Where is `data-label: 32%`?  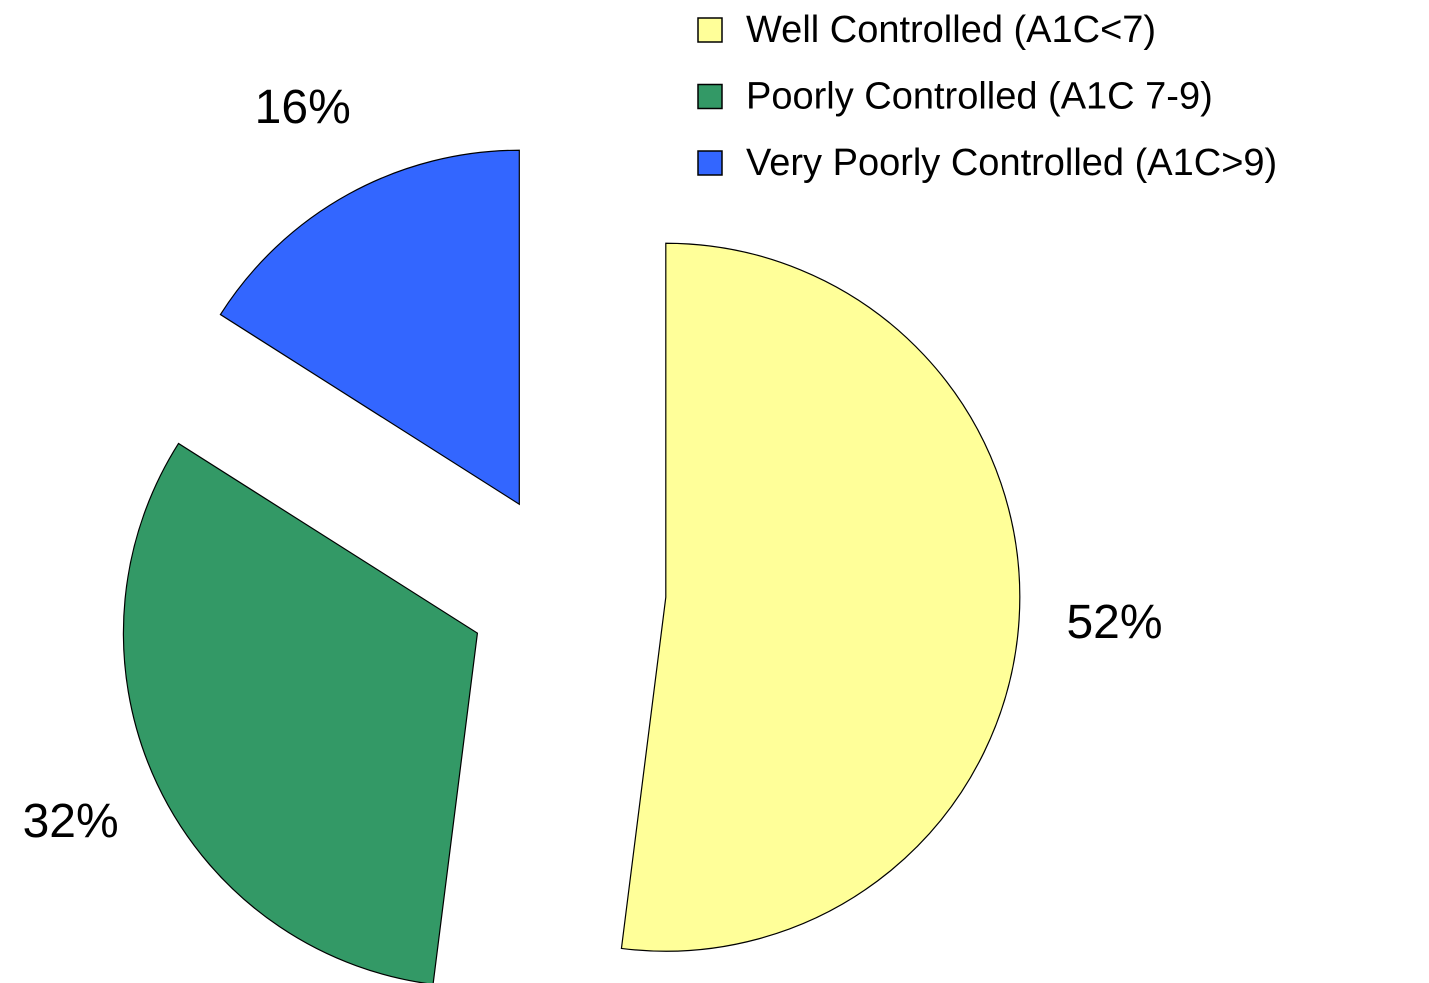
data-label: 32% is located at coordinates (71, 821).